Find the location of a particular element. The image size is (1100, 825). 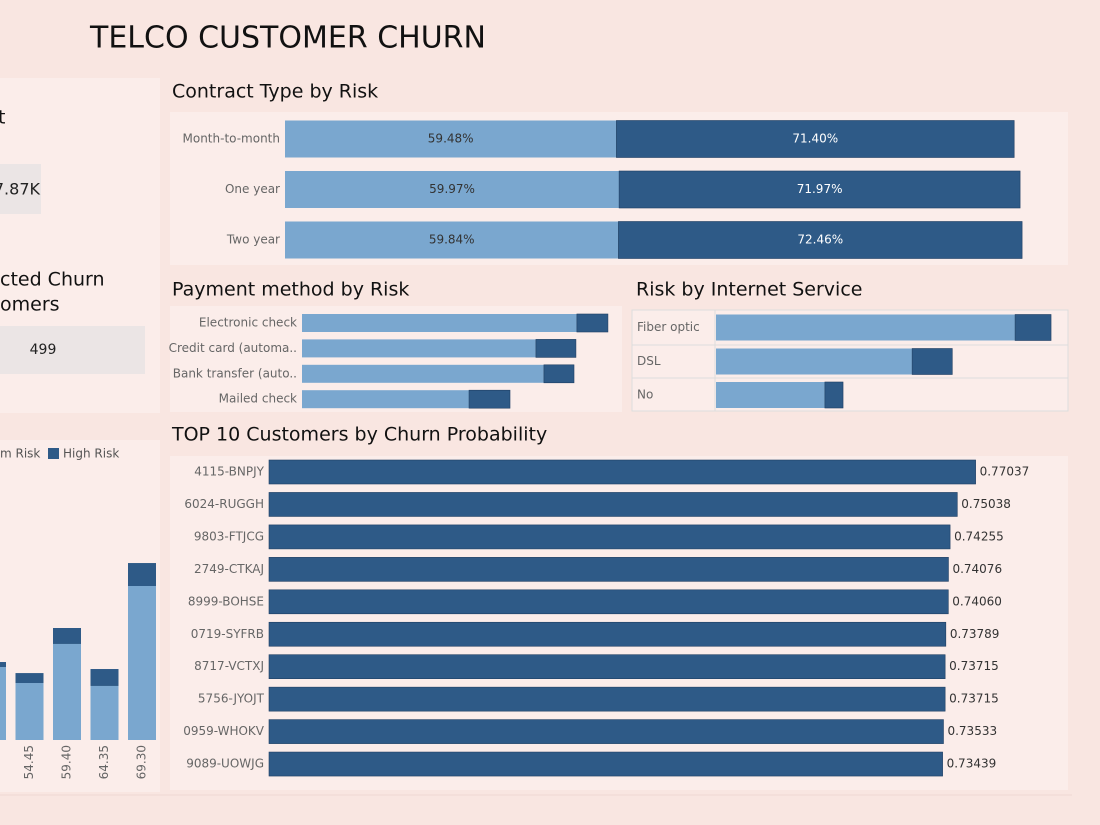

chart-title: Risk by Internet Service is located at coordinates (749, 290).